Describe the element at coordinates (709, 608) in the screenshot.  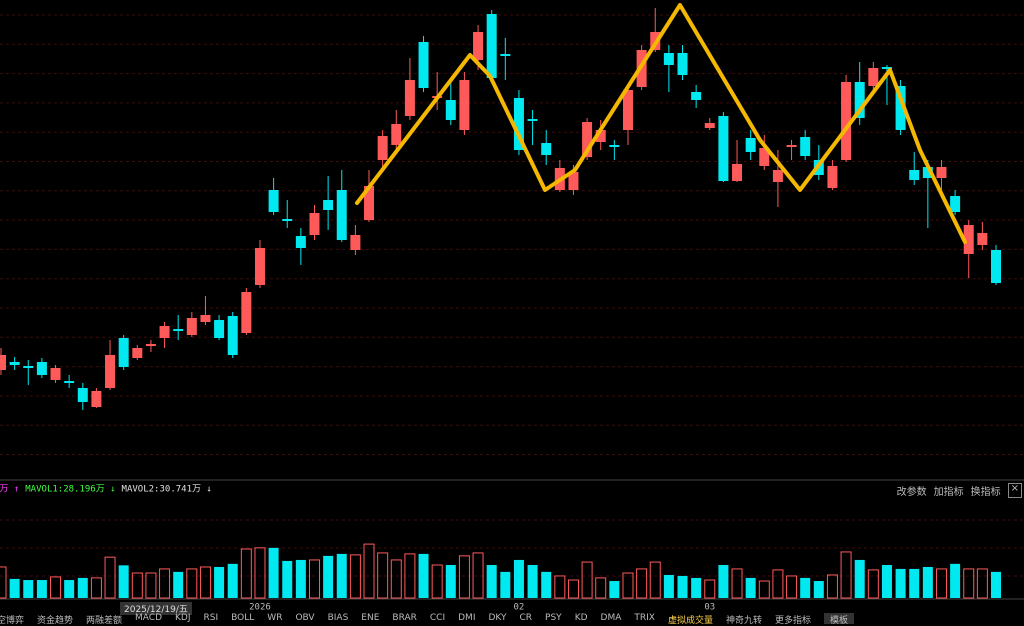
I see `x-tick-label: 03` at that location.